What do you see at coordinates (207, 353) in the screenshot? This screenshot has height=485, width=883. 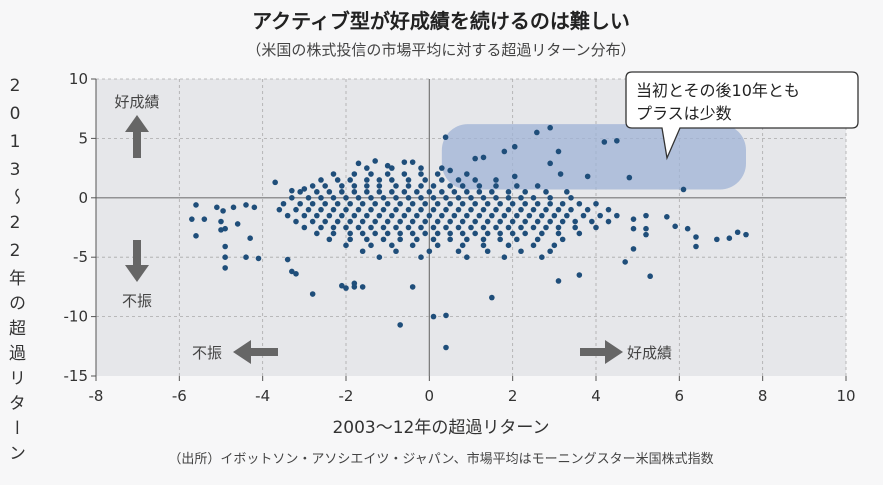 I see `annotation-left: 不振` at bounding box center [207, 353].